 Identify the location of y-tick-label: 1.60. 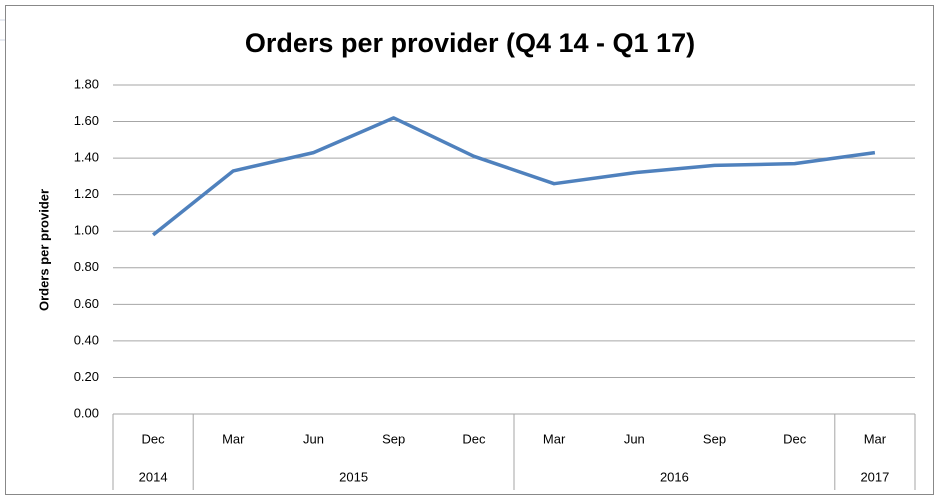
(86, 120).